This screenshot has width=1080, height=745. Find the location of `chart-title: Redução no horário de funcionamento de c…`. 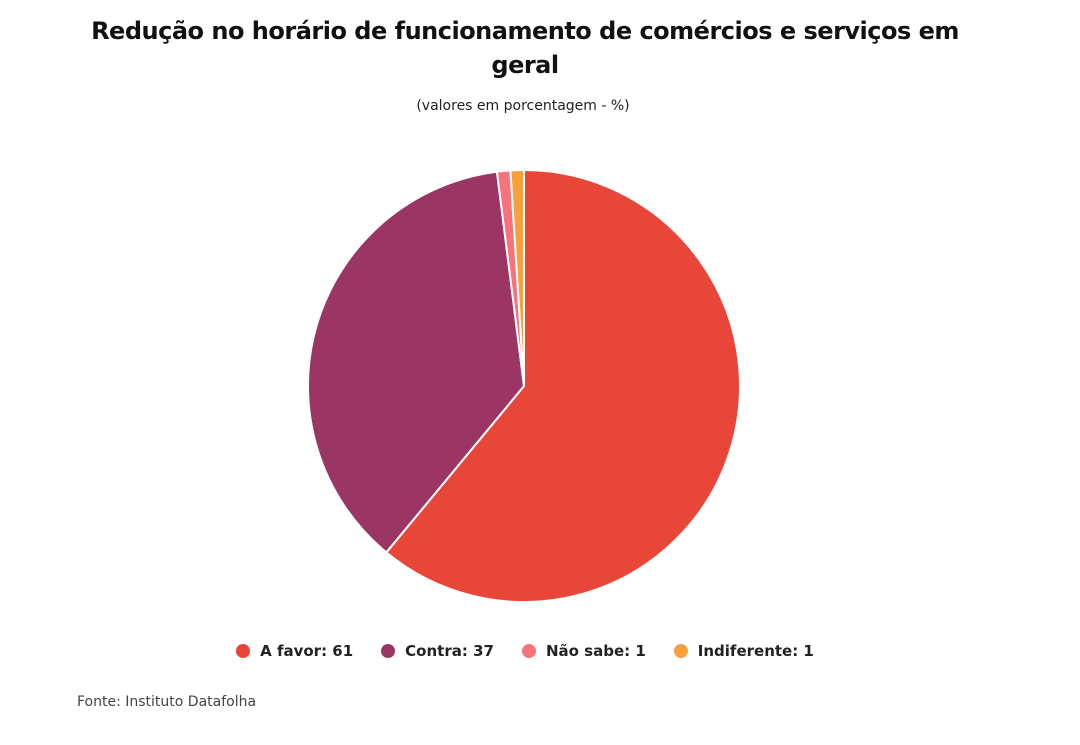

chart-title: Redução no horário de funcionamento de c… is located at coordinates (525, 48).